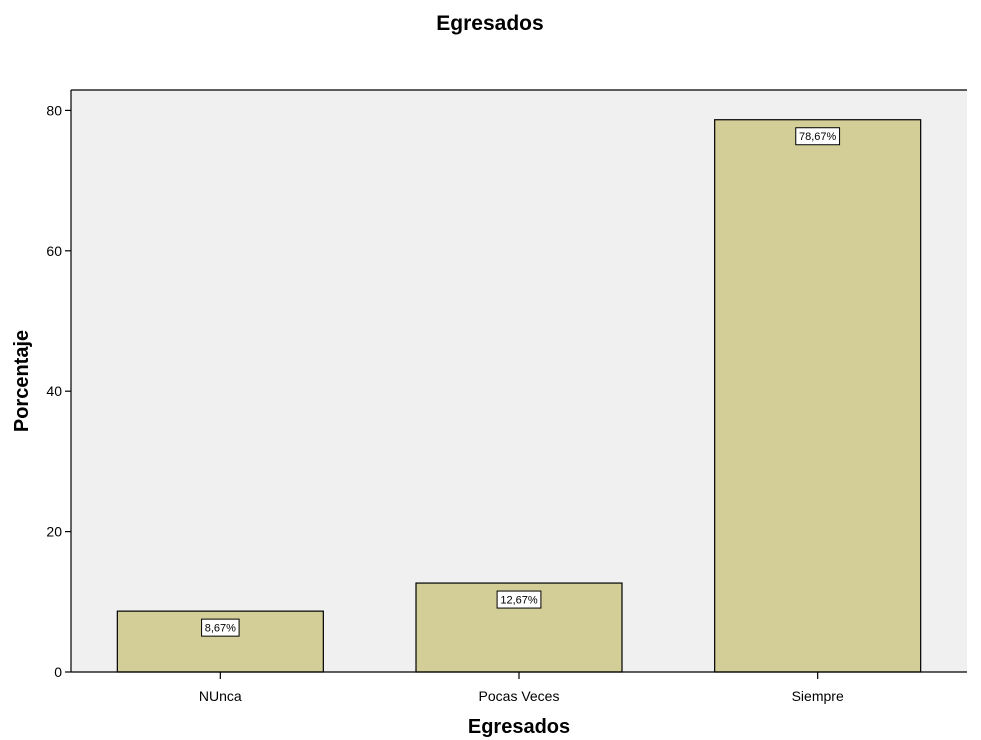  What do you see at coordinates (54, 251) in the screenshot?
I see `y-tick-label: 60` at bounding box center [54, 251].